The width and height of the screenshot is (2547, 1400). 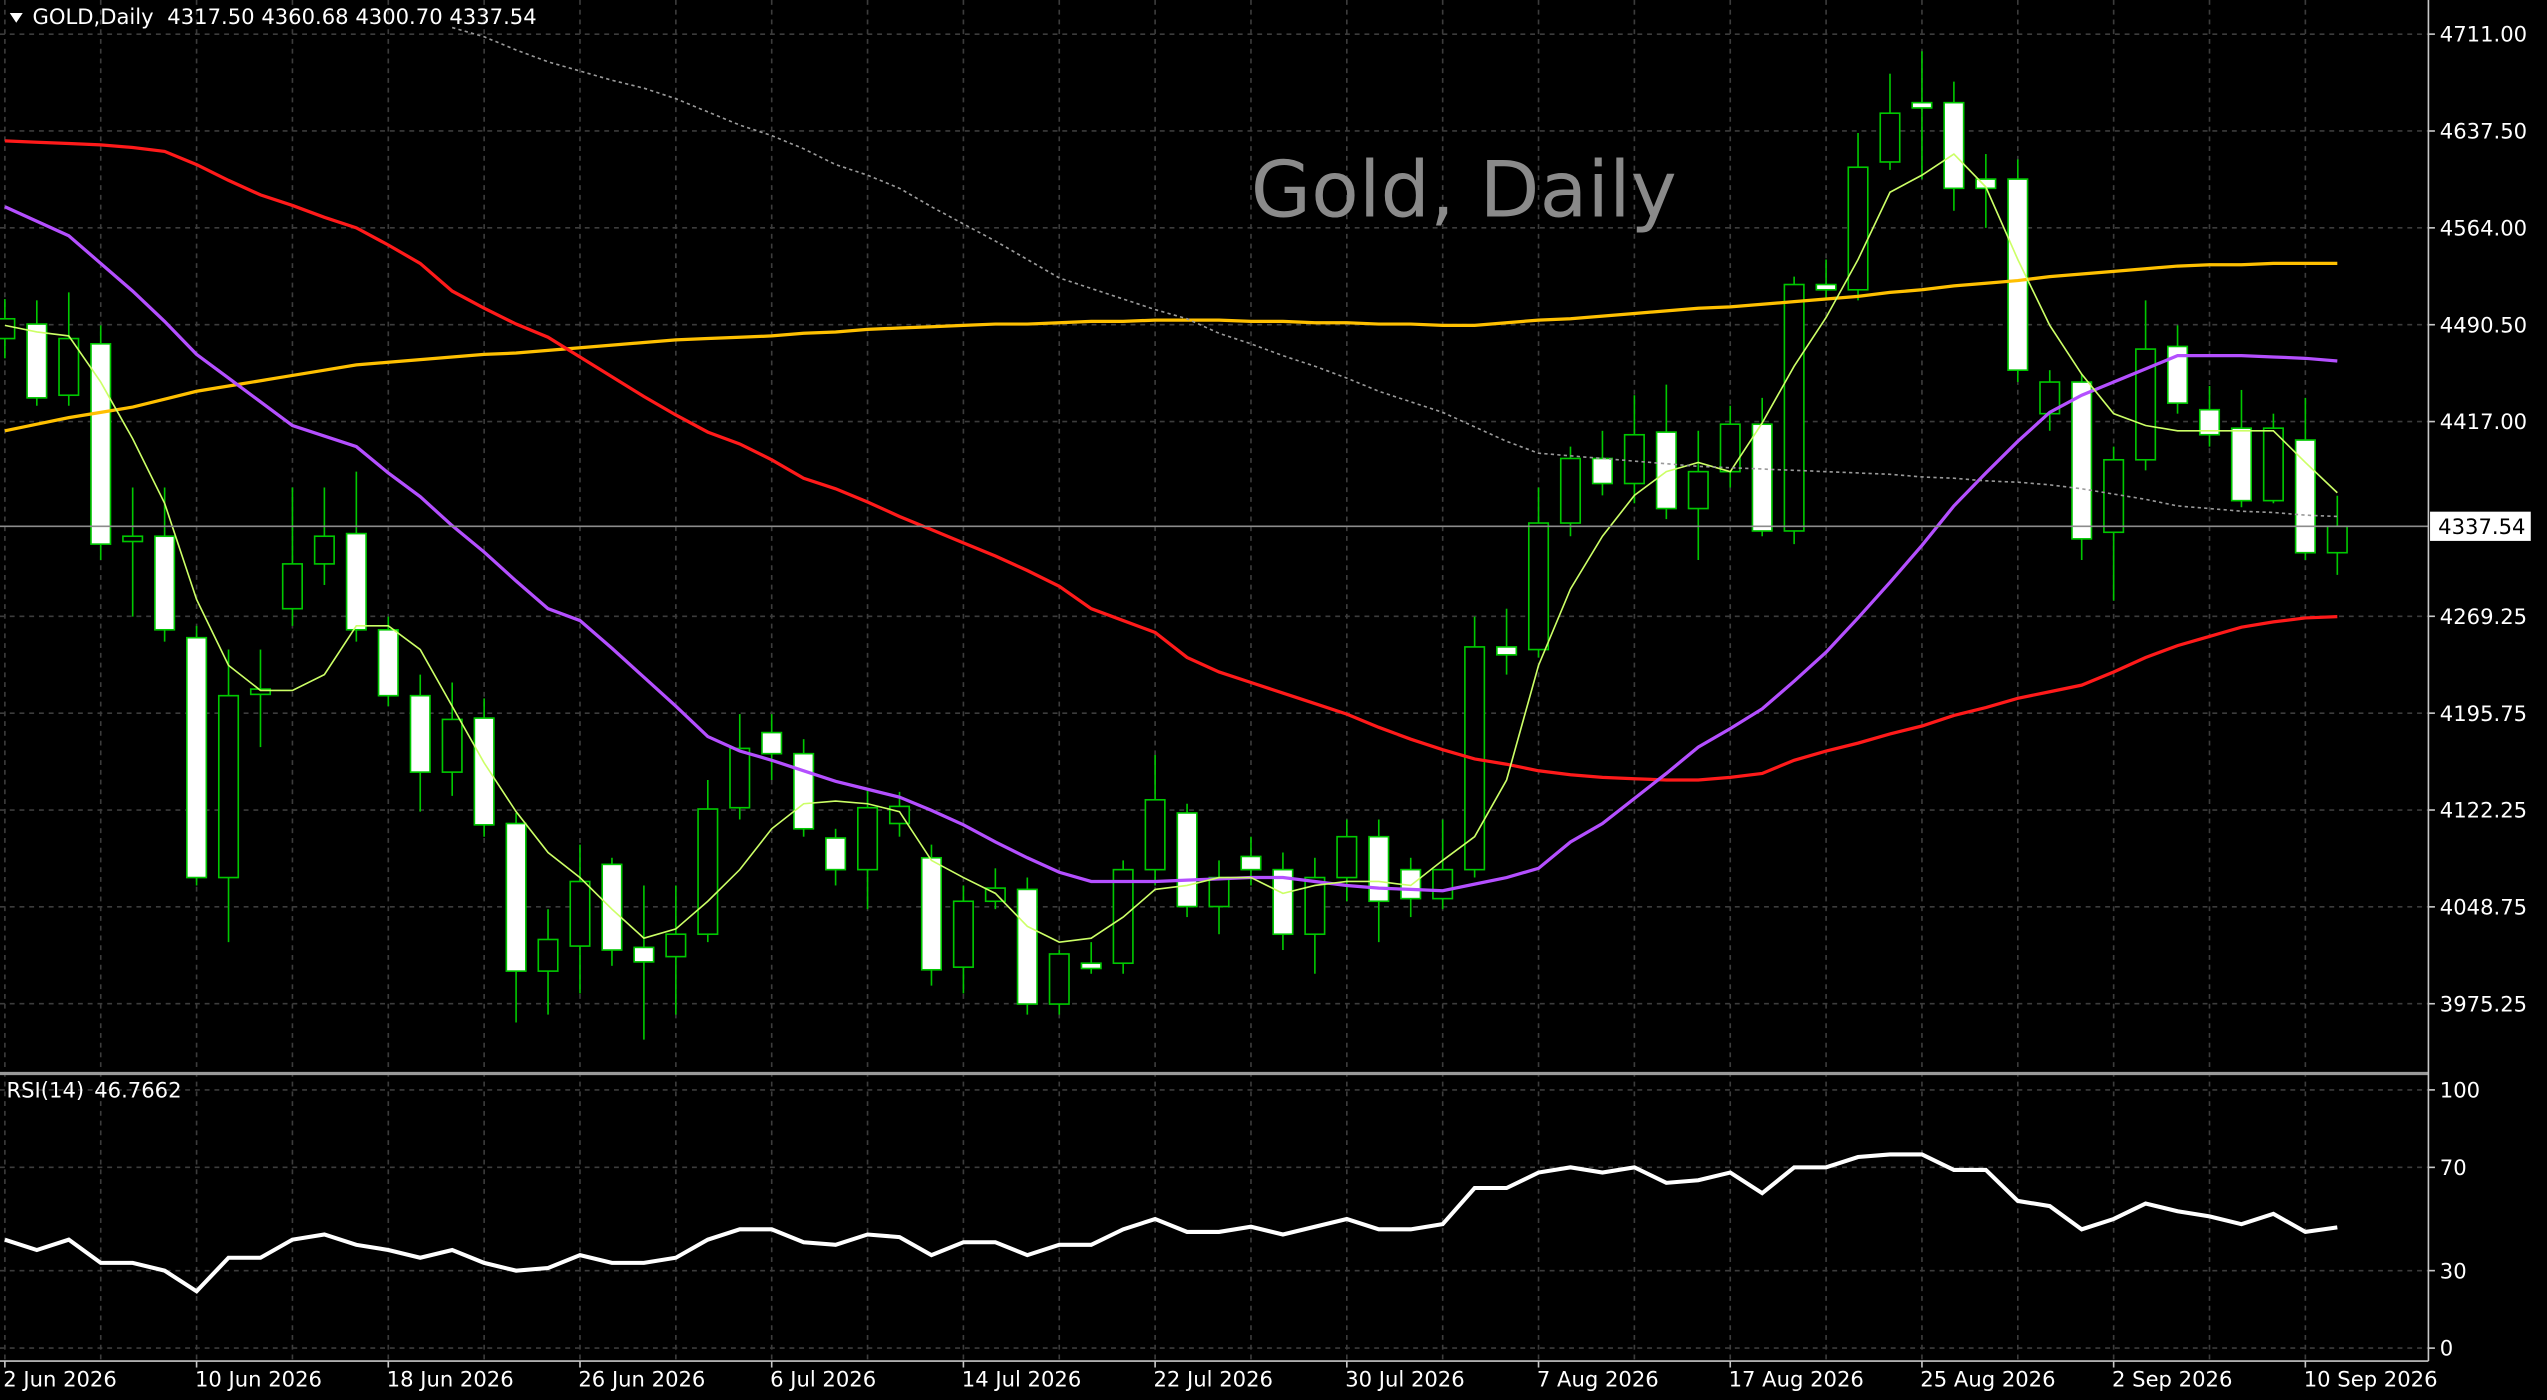 What do you see at coordinates (2483, 227) in the screenshot?
I see `y-tick-label: 4564.00` at bounding box center [2483, 227].